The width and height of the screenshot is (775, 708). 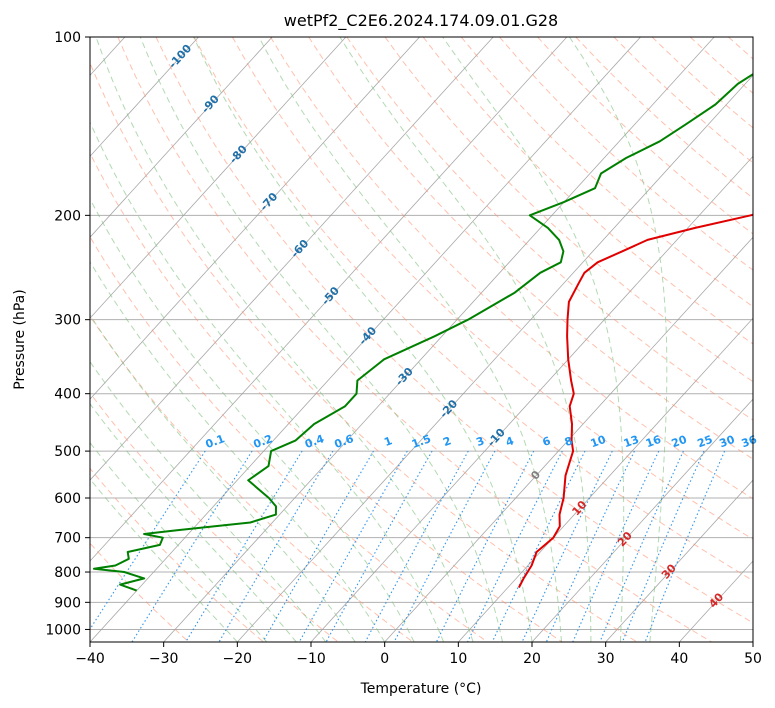 I want to click on y-tick-label: 400, so click(x=67, y=395).